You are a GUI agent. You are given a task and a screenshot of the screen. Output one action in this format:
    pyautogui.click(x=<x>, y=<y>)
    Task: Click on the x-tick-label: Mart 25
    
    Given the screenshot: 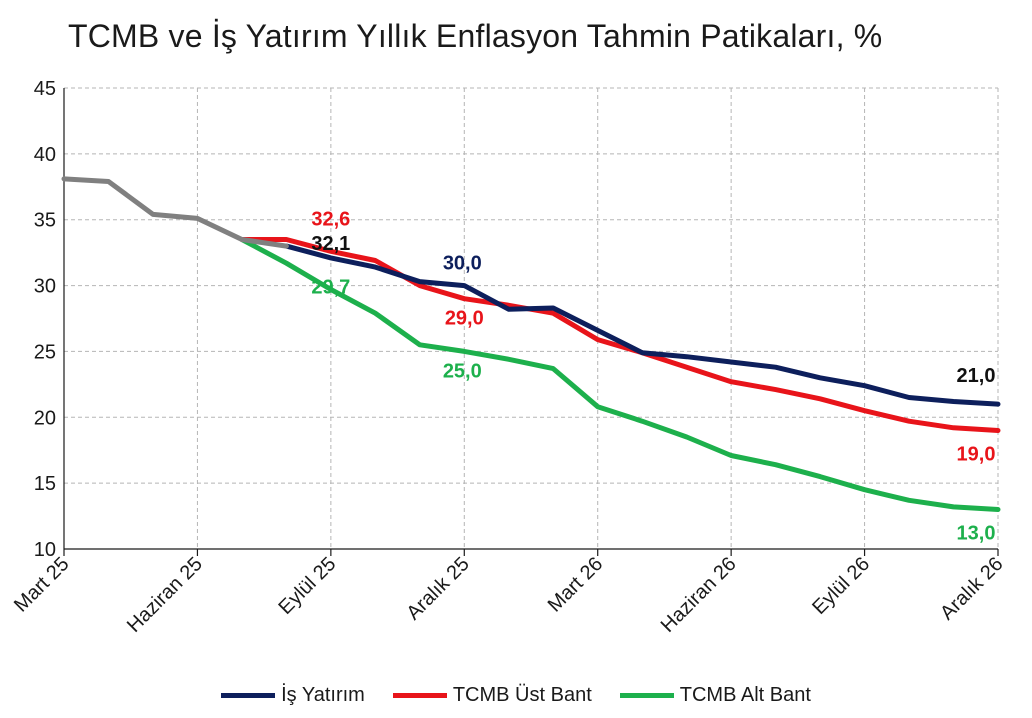 What is the action you would take?
    pyautogui.click(x=42, y=585)
    